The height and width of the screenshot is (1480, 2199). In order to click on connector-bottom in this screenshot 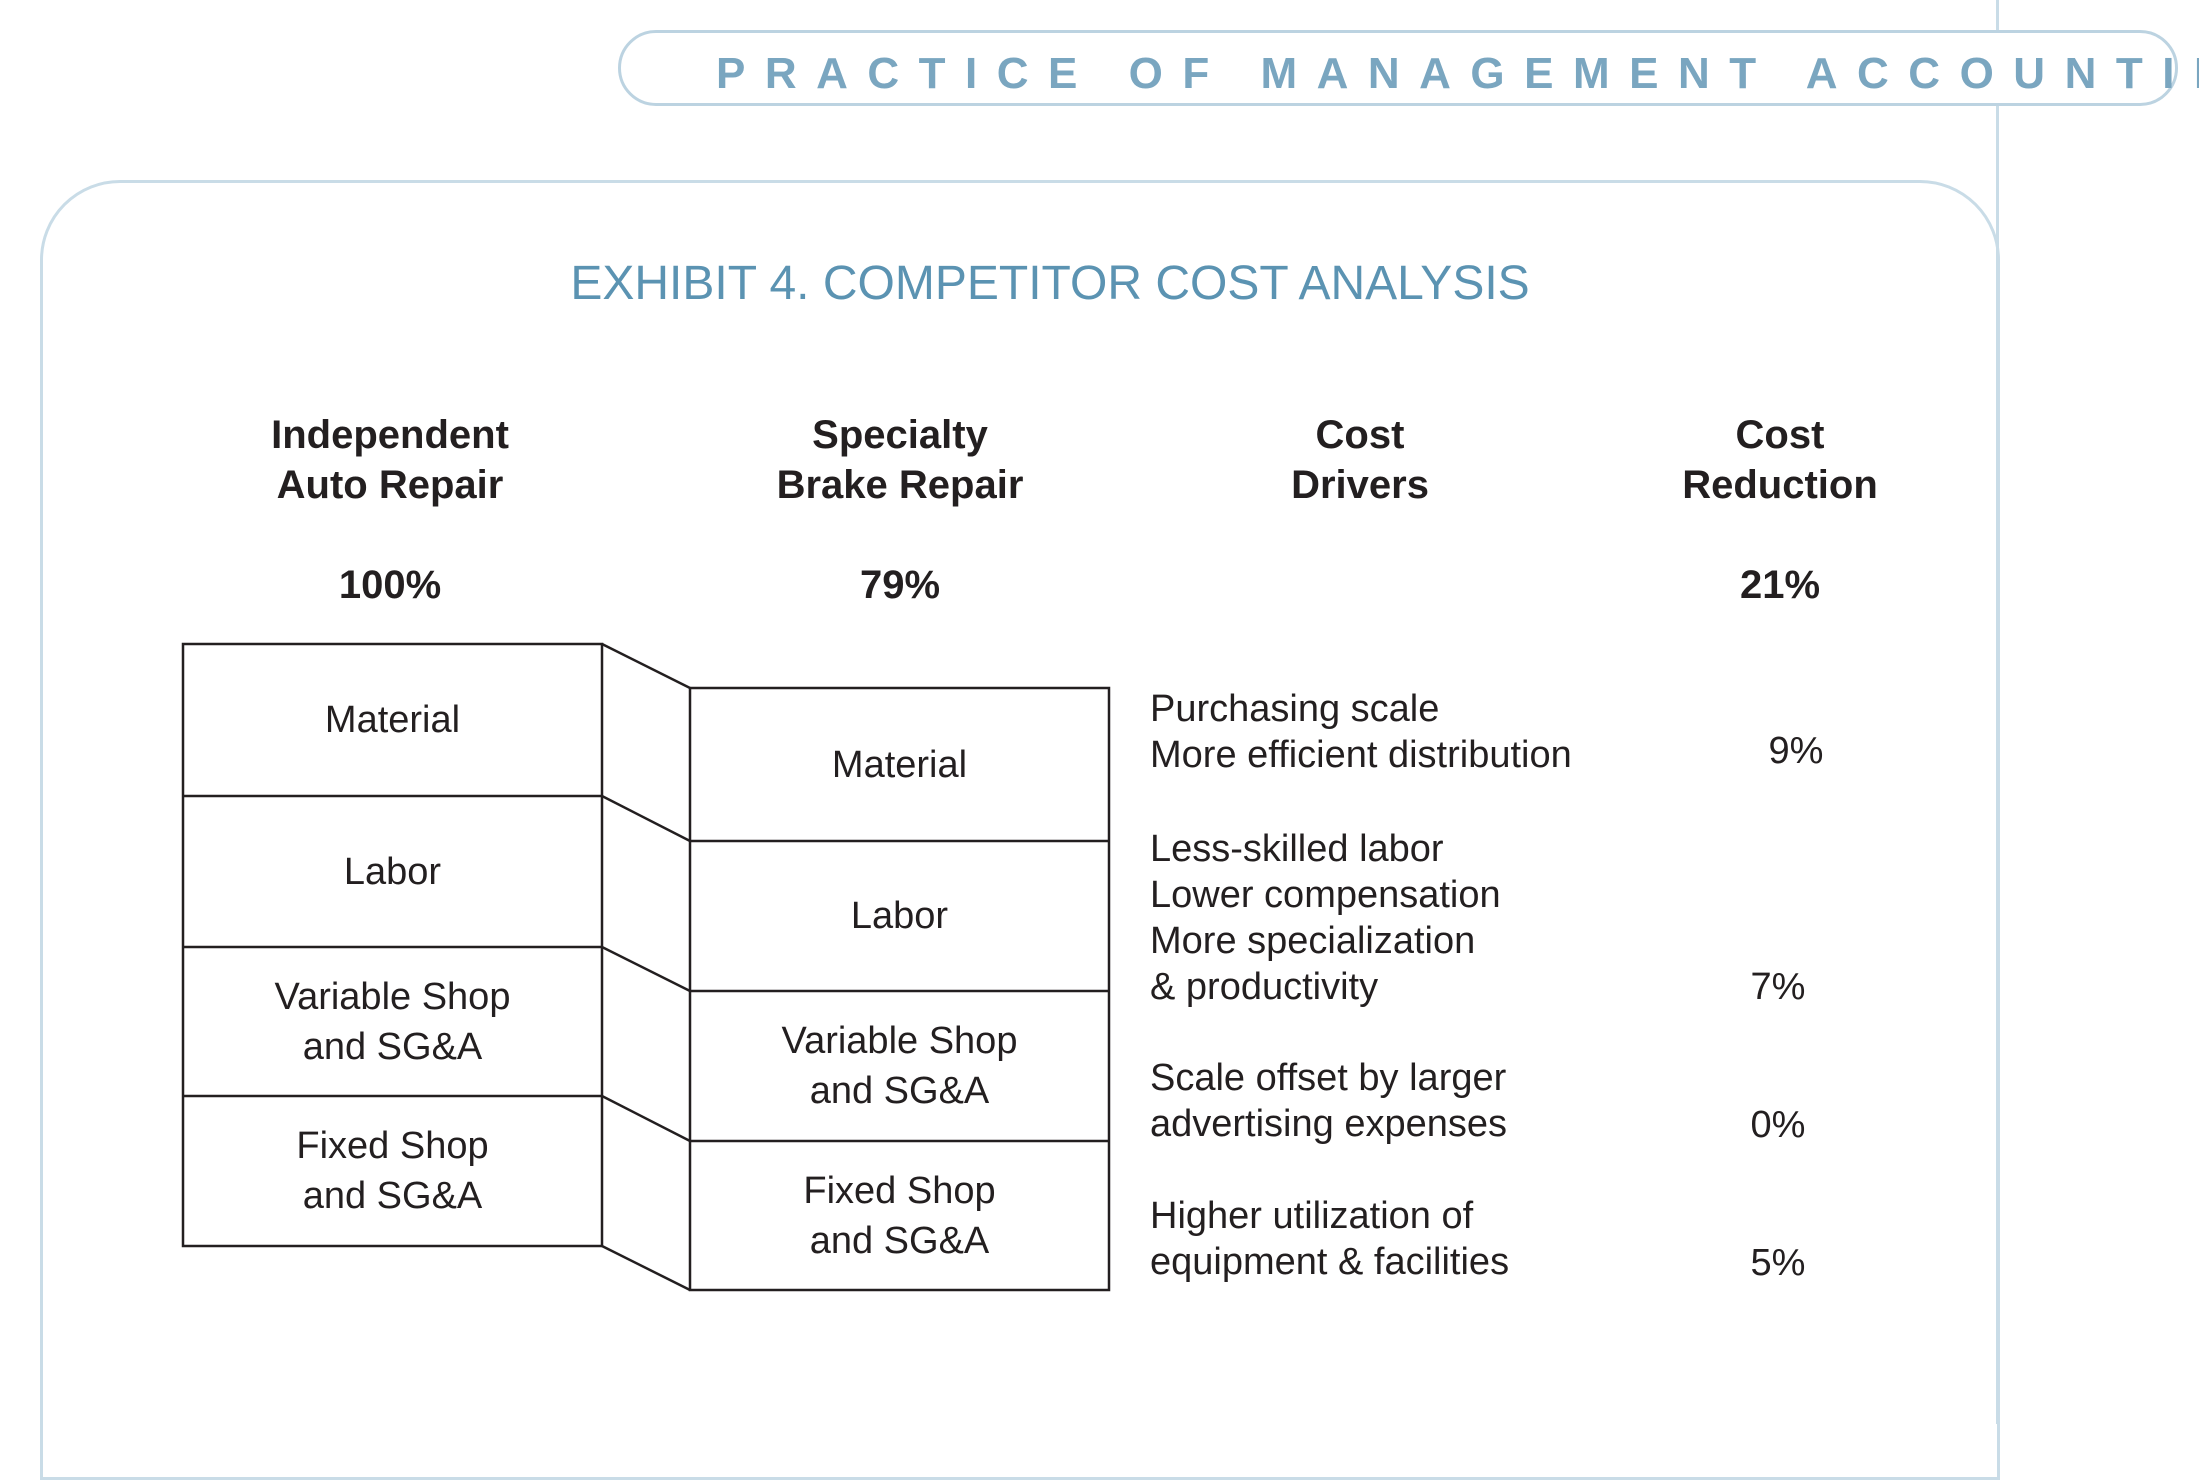, I will do `click(646, 1268)`.